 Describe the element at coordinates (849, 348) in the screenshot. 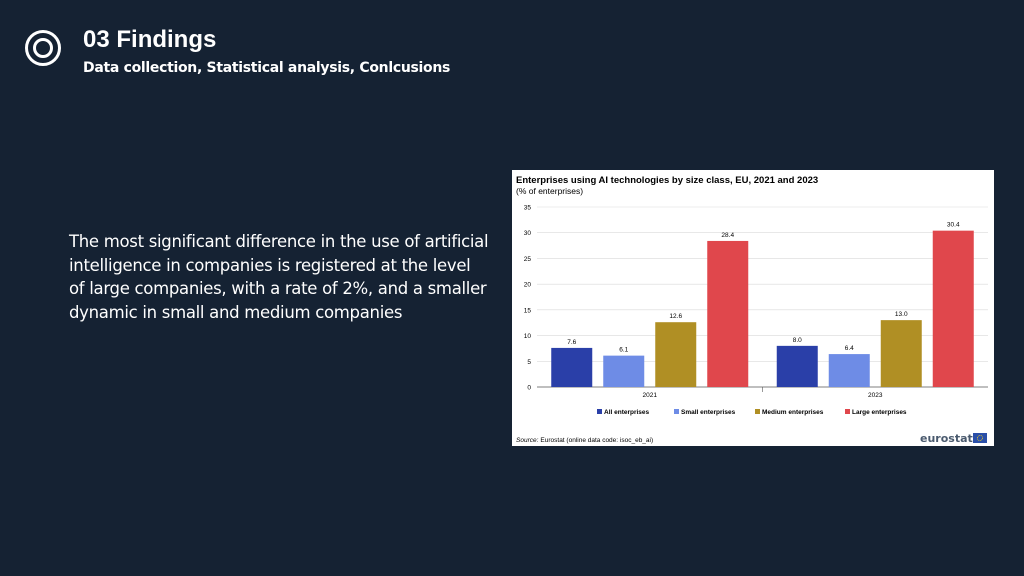

I see `data-label: 6.4` at that location.